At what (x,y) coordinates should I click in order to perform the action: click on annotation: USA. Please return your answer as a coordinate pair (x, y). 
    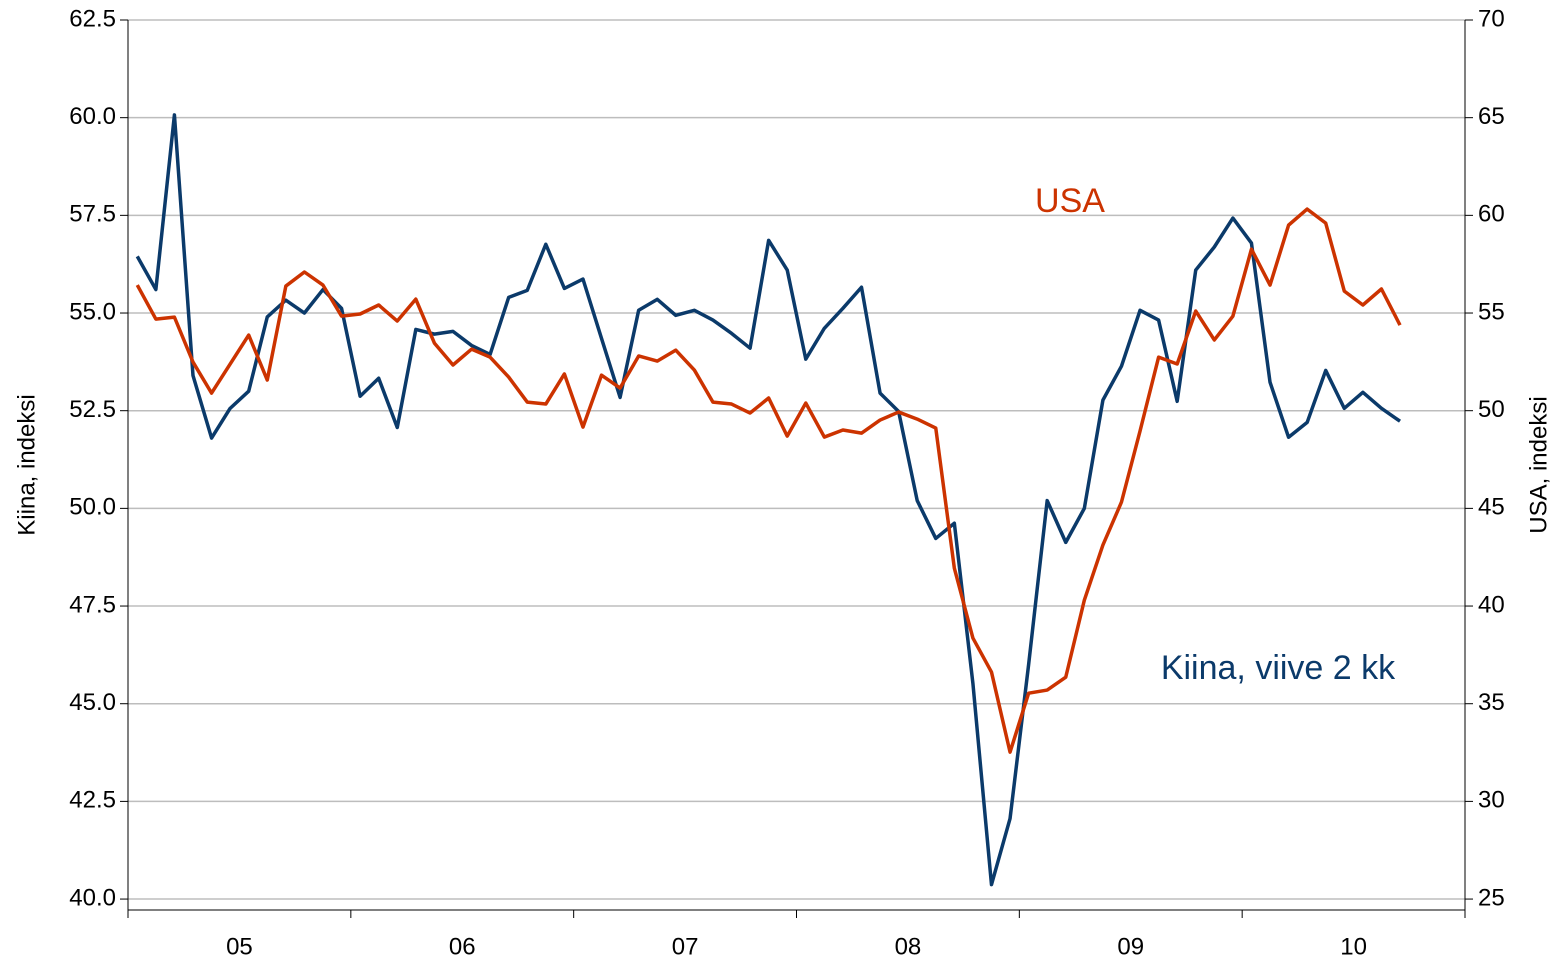
    Looking at the image, I should click on (1070, 201).